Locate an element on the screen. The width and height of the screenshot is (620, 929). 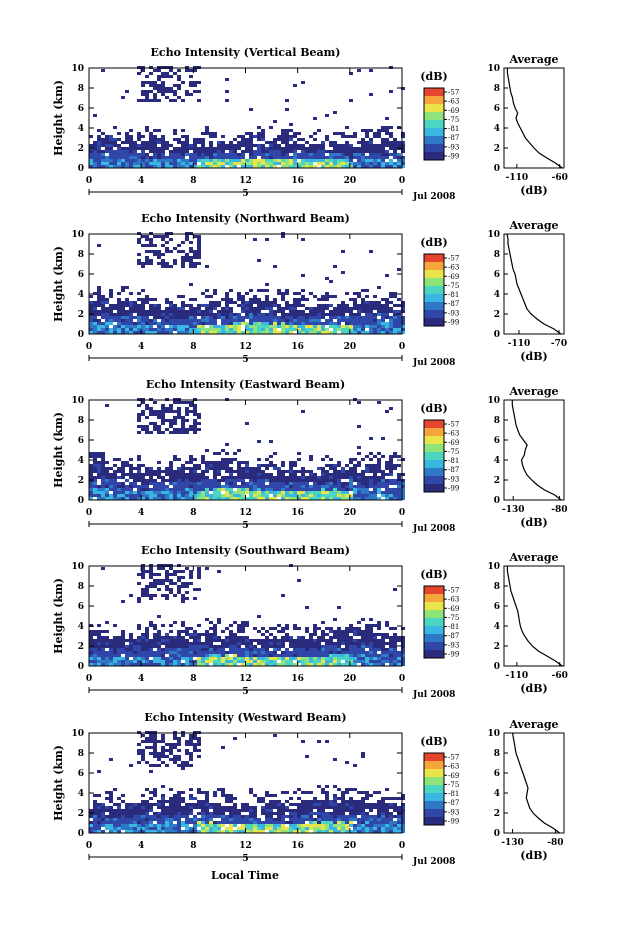
colorbar-tick-label: -93 is located at coordinates (453, 645).